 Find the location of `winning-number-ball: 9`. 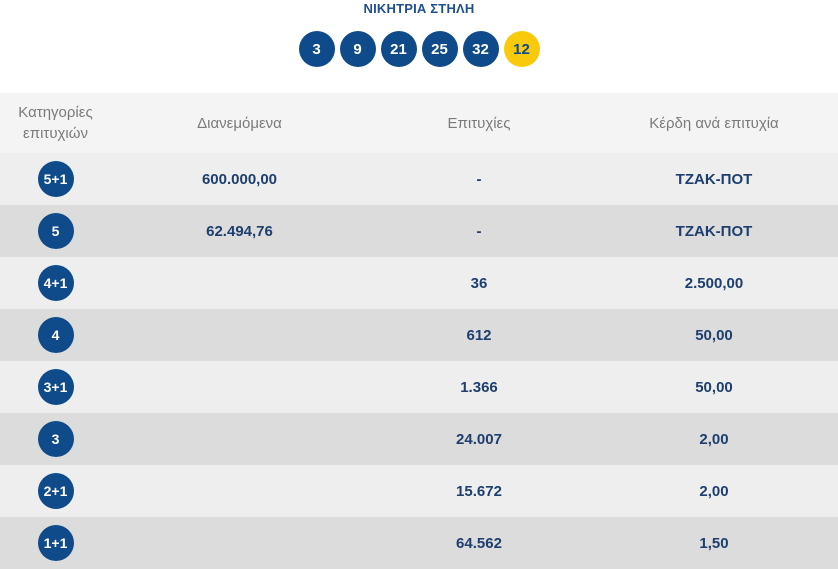

winning-number-ball: 9 is located at coordinates (357, 49).